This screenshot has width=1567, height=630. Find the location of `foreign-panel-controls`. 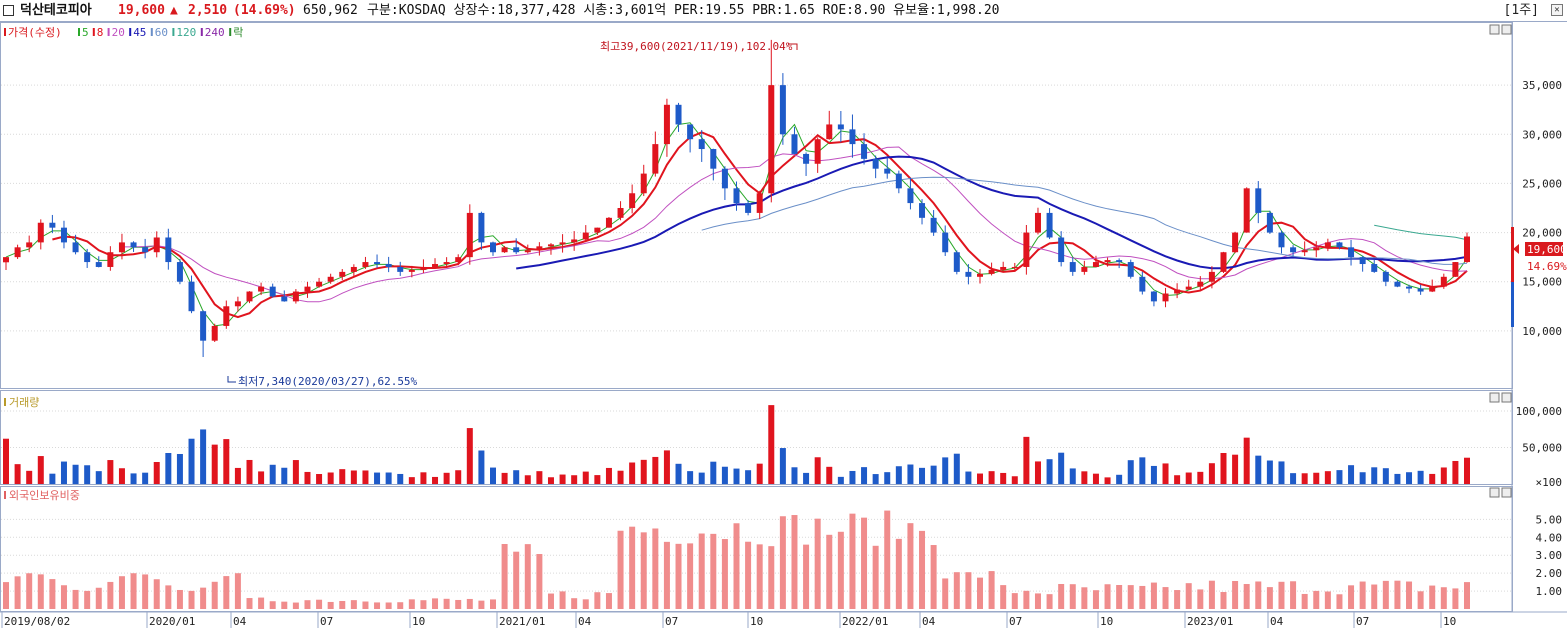

foreign-panel-controls is located at coordinates (1500, 492).